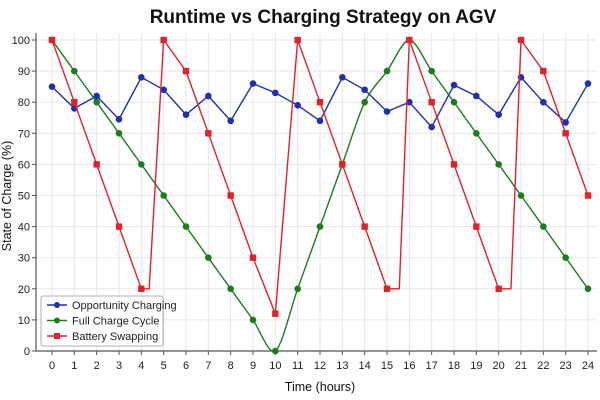 This screenshot has height=400, width=600. Describe the element at coordinates (342, 366) in the screenshot. I see `x-tick-label: 13` at that location.